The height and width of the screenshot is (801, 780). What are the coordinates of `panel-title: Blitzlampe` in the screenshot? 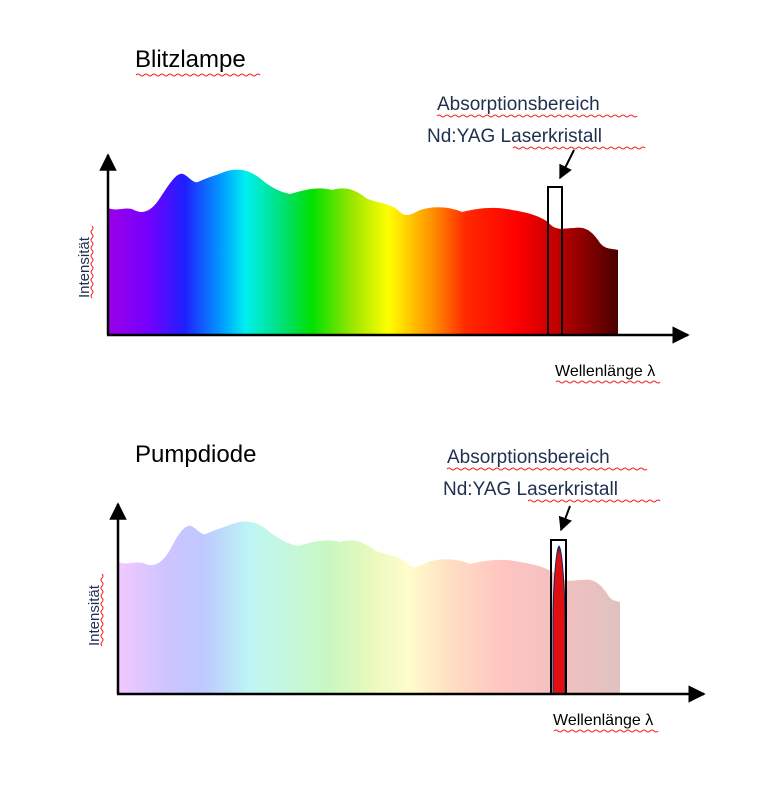 It's located at (190, 59).